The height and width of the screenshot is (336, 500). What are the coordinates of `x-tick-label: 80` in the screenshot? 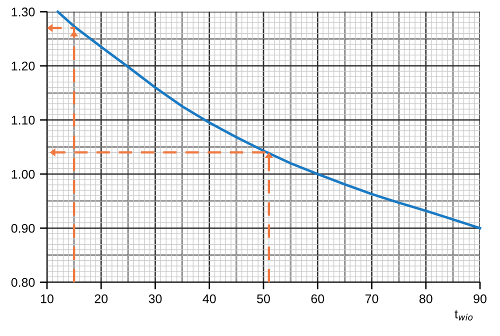 It's located at (425, 299).